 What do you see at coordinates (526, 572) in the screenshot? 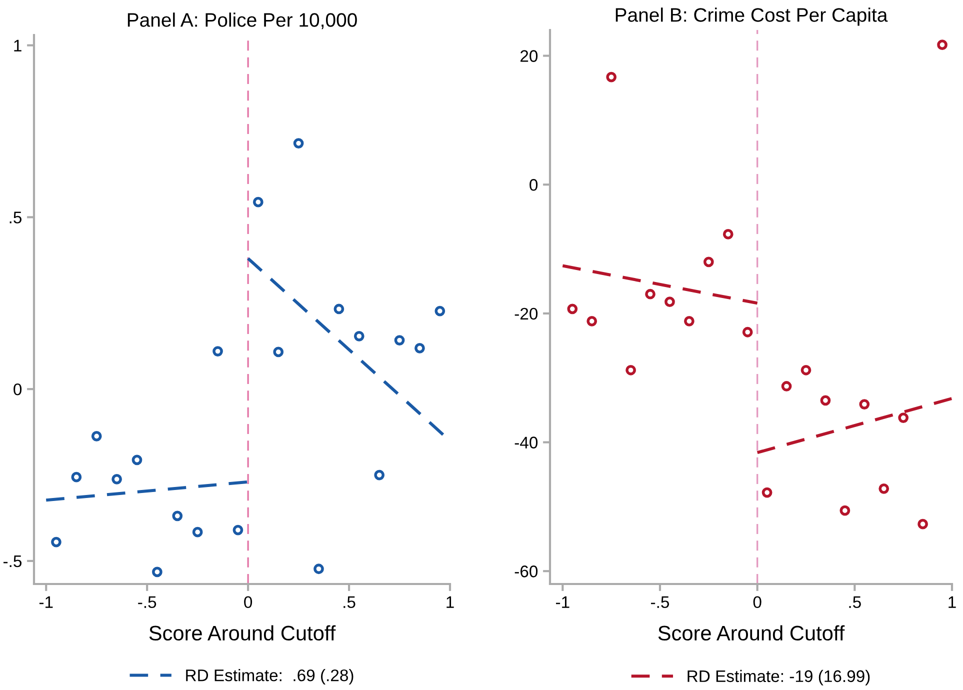
I see `y-tick-label: -60` at bounding box center [526, 572].